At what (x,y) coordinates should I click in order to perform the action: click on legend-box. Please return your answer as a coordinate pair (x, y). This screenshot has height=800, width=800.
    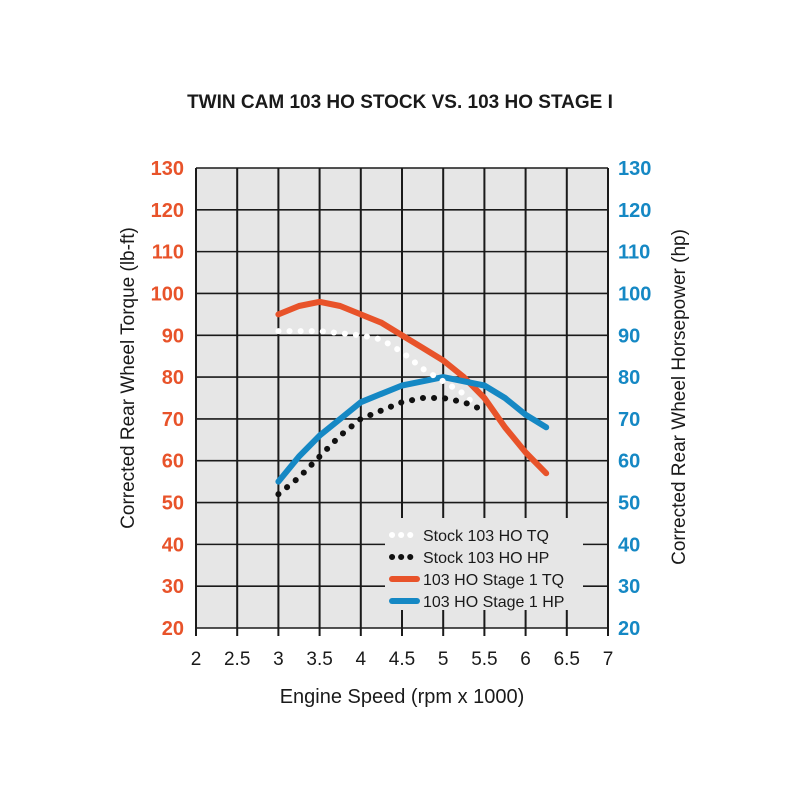
    Looking at the image, I should click on (484, 564).